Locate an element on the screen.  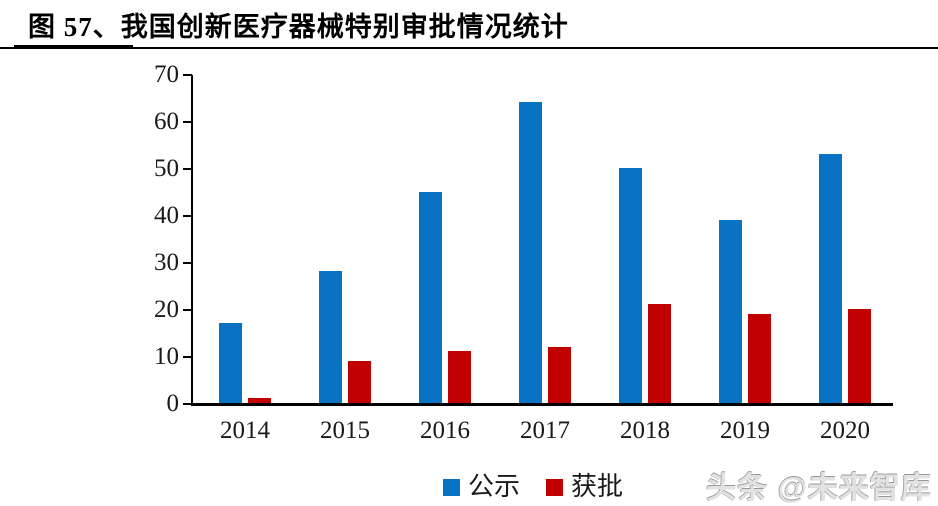
bar-获批-2015 is located at coordinates (359, 381).